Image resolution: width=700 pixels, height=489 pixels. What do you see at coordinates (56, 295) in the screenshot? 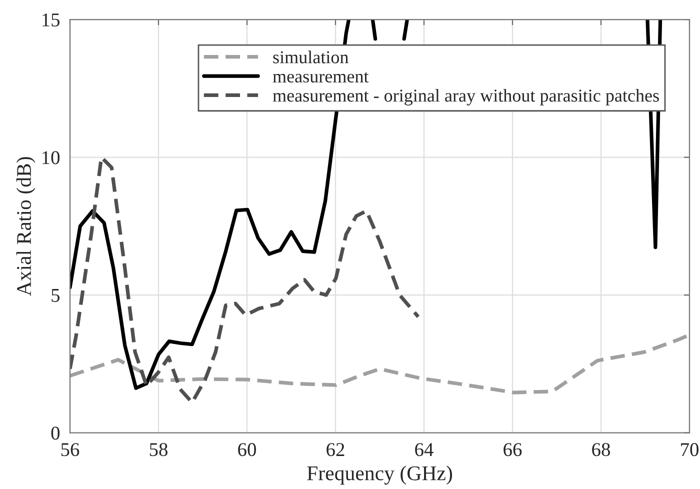
I see `y-tick-label: 5` at bounding box center [56, 295].